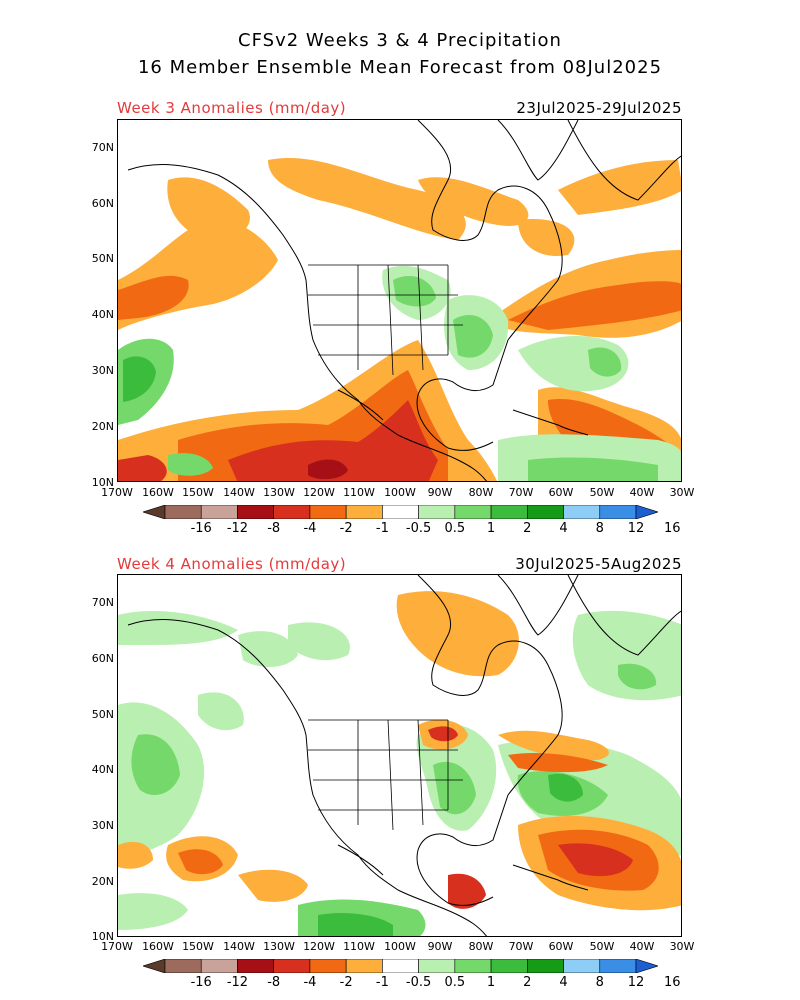 This screenshot has height=1000, width=800. Describe the element at coordinates (346, 528) in the screenshot. I see `colorbar-label: -2` at that location.